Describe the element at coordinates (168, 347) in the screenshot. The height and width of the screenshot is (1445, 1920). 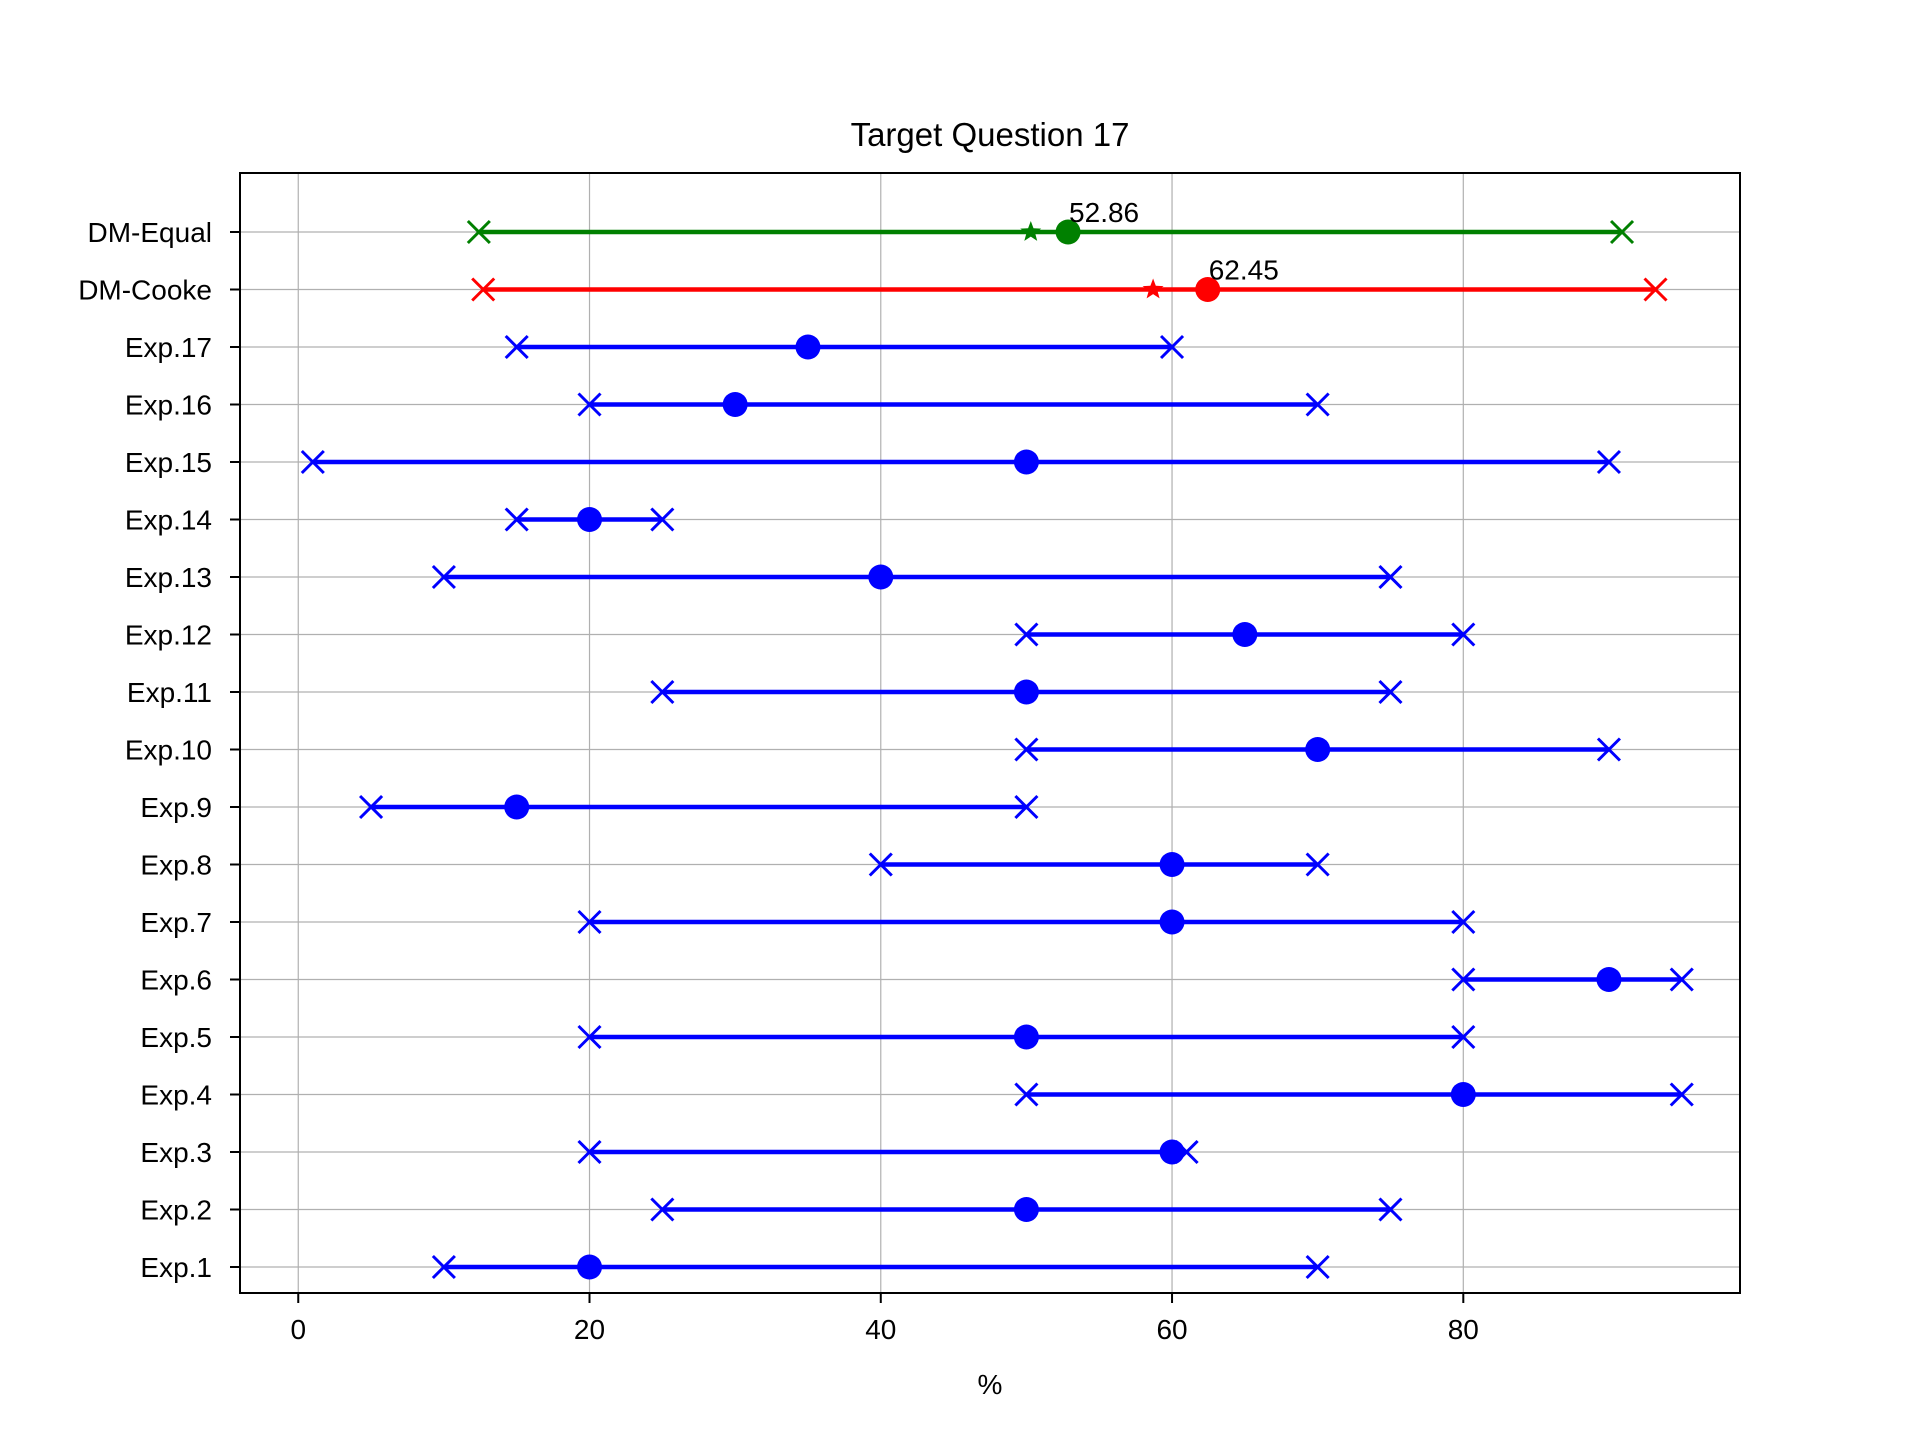
I see `y-tick-label: Exp.17` at that location.